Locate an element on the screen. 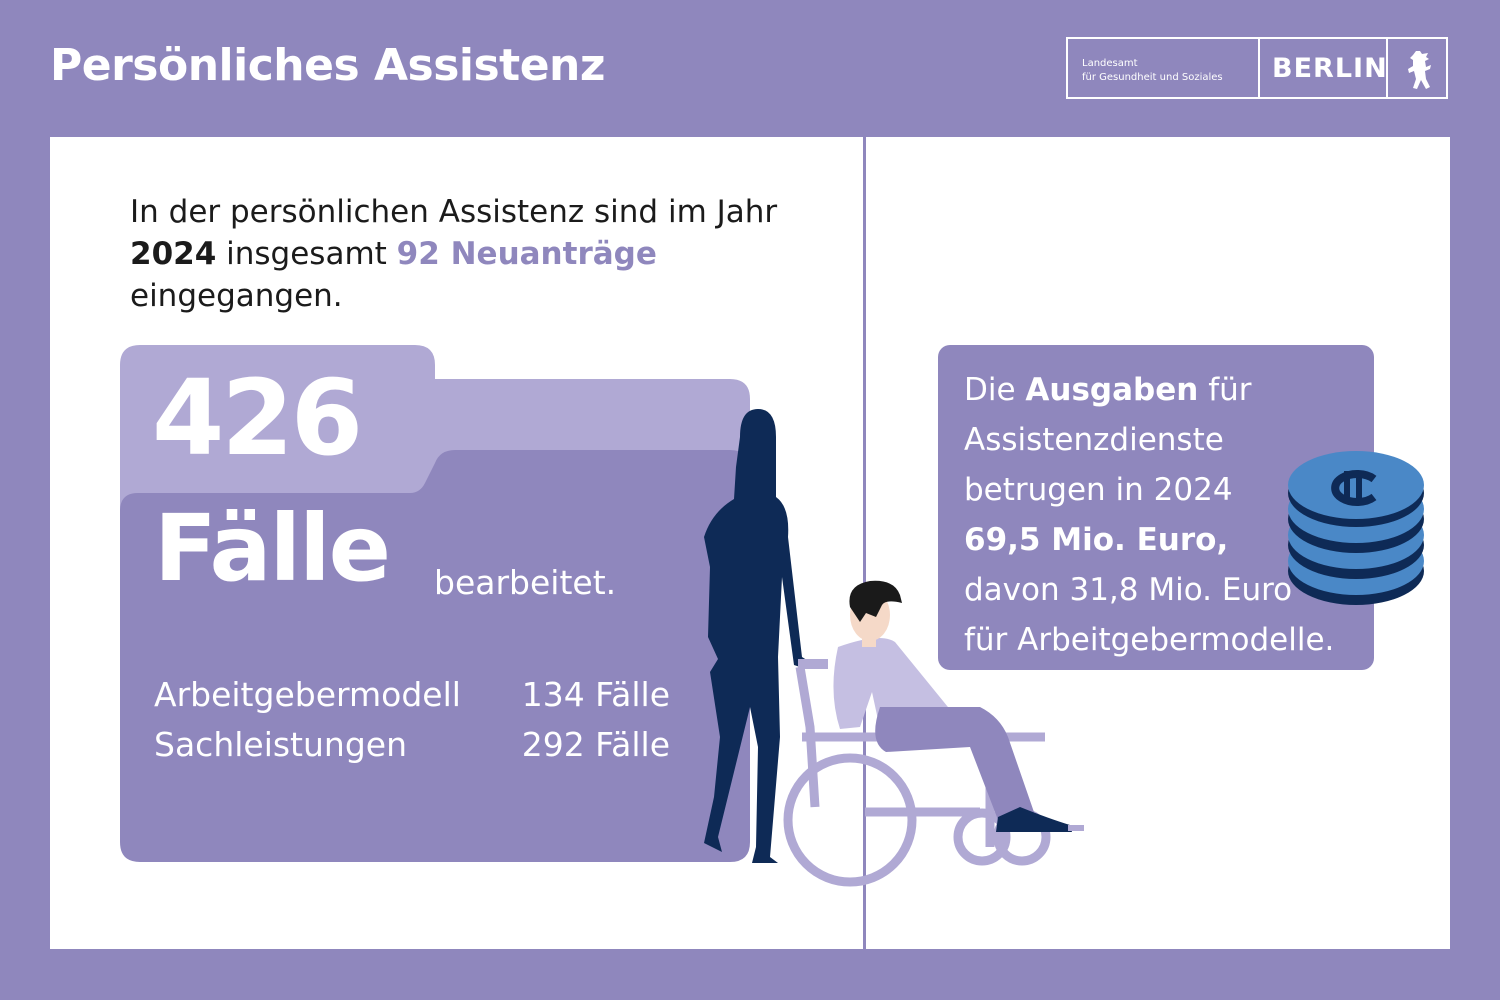 This screenshot has height=1000, width=1500. agency-line-1: Landesamt is located at coordinates (1110, 63).